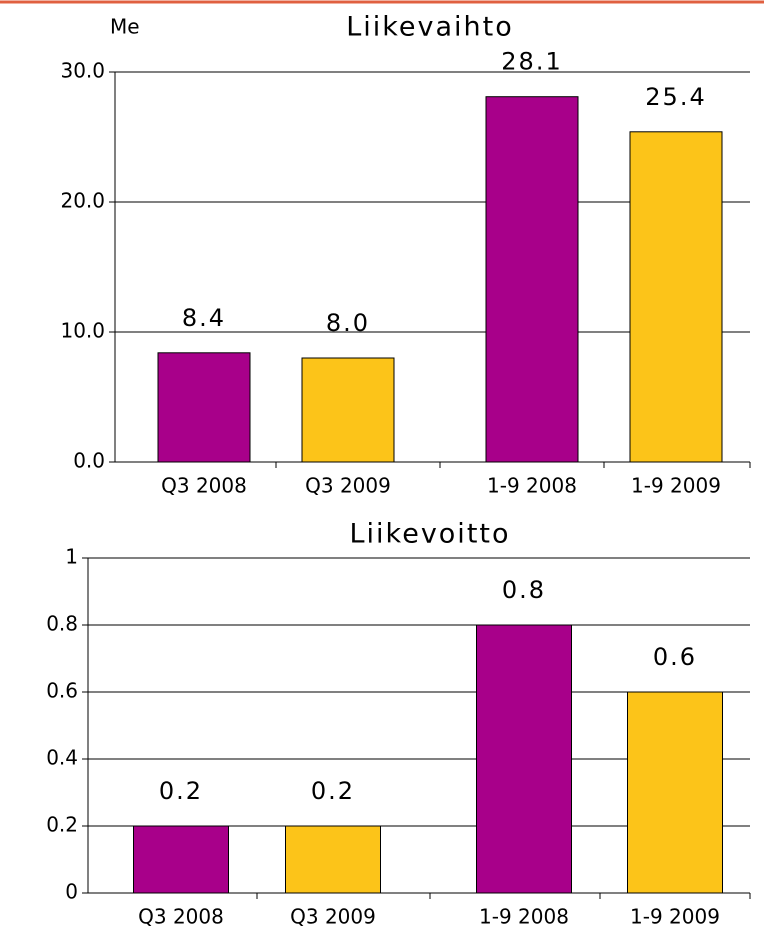  I want to click on y-tick-label: 0.6, so click(62, 691).